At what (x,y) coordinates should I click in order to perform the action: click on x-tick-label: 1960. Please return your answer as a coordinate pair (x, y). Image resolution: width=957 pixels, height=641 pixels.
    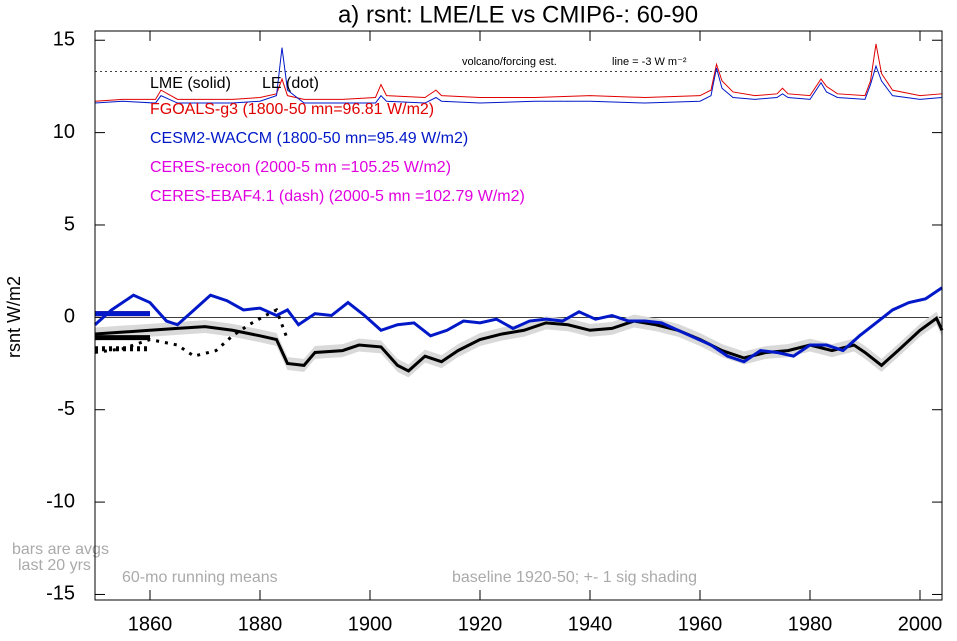
    Looking at the image, I should click on (700, 624).